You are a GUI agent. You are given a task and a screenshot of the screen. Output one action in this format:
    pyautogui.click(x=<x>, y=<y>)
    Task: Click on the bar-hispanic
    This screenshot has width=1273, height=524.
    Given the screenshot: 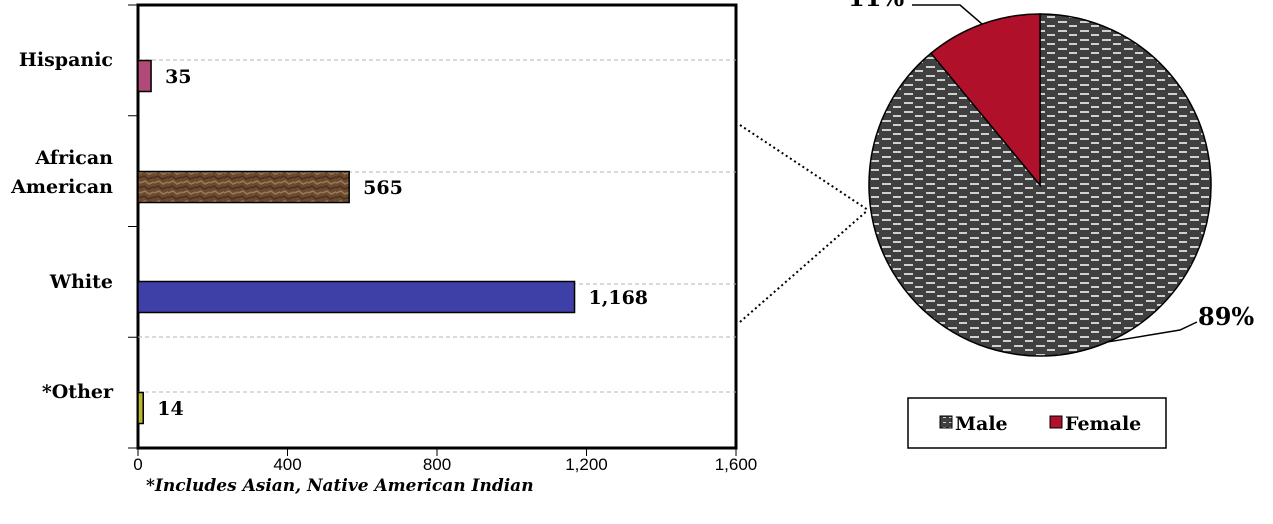 What is the action you would take?
    pyautogui.click(x=144, y=76)
    